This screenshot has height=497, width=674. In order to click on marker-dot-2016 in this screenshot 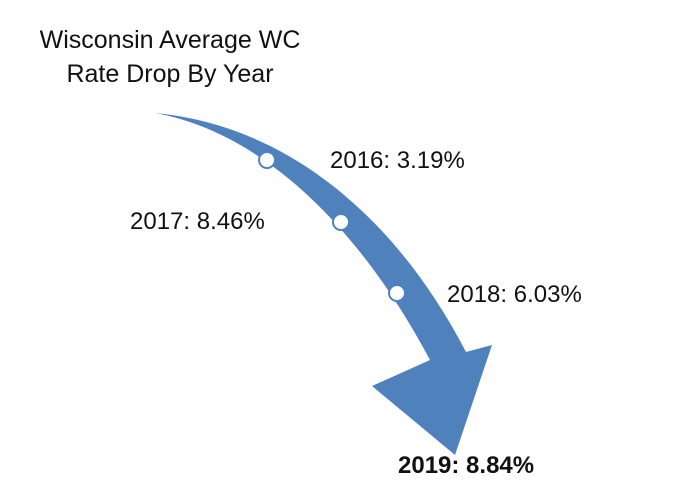, I will do `click(267, 160)`.